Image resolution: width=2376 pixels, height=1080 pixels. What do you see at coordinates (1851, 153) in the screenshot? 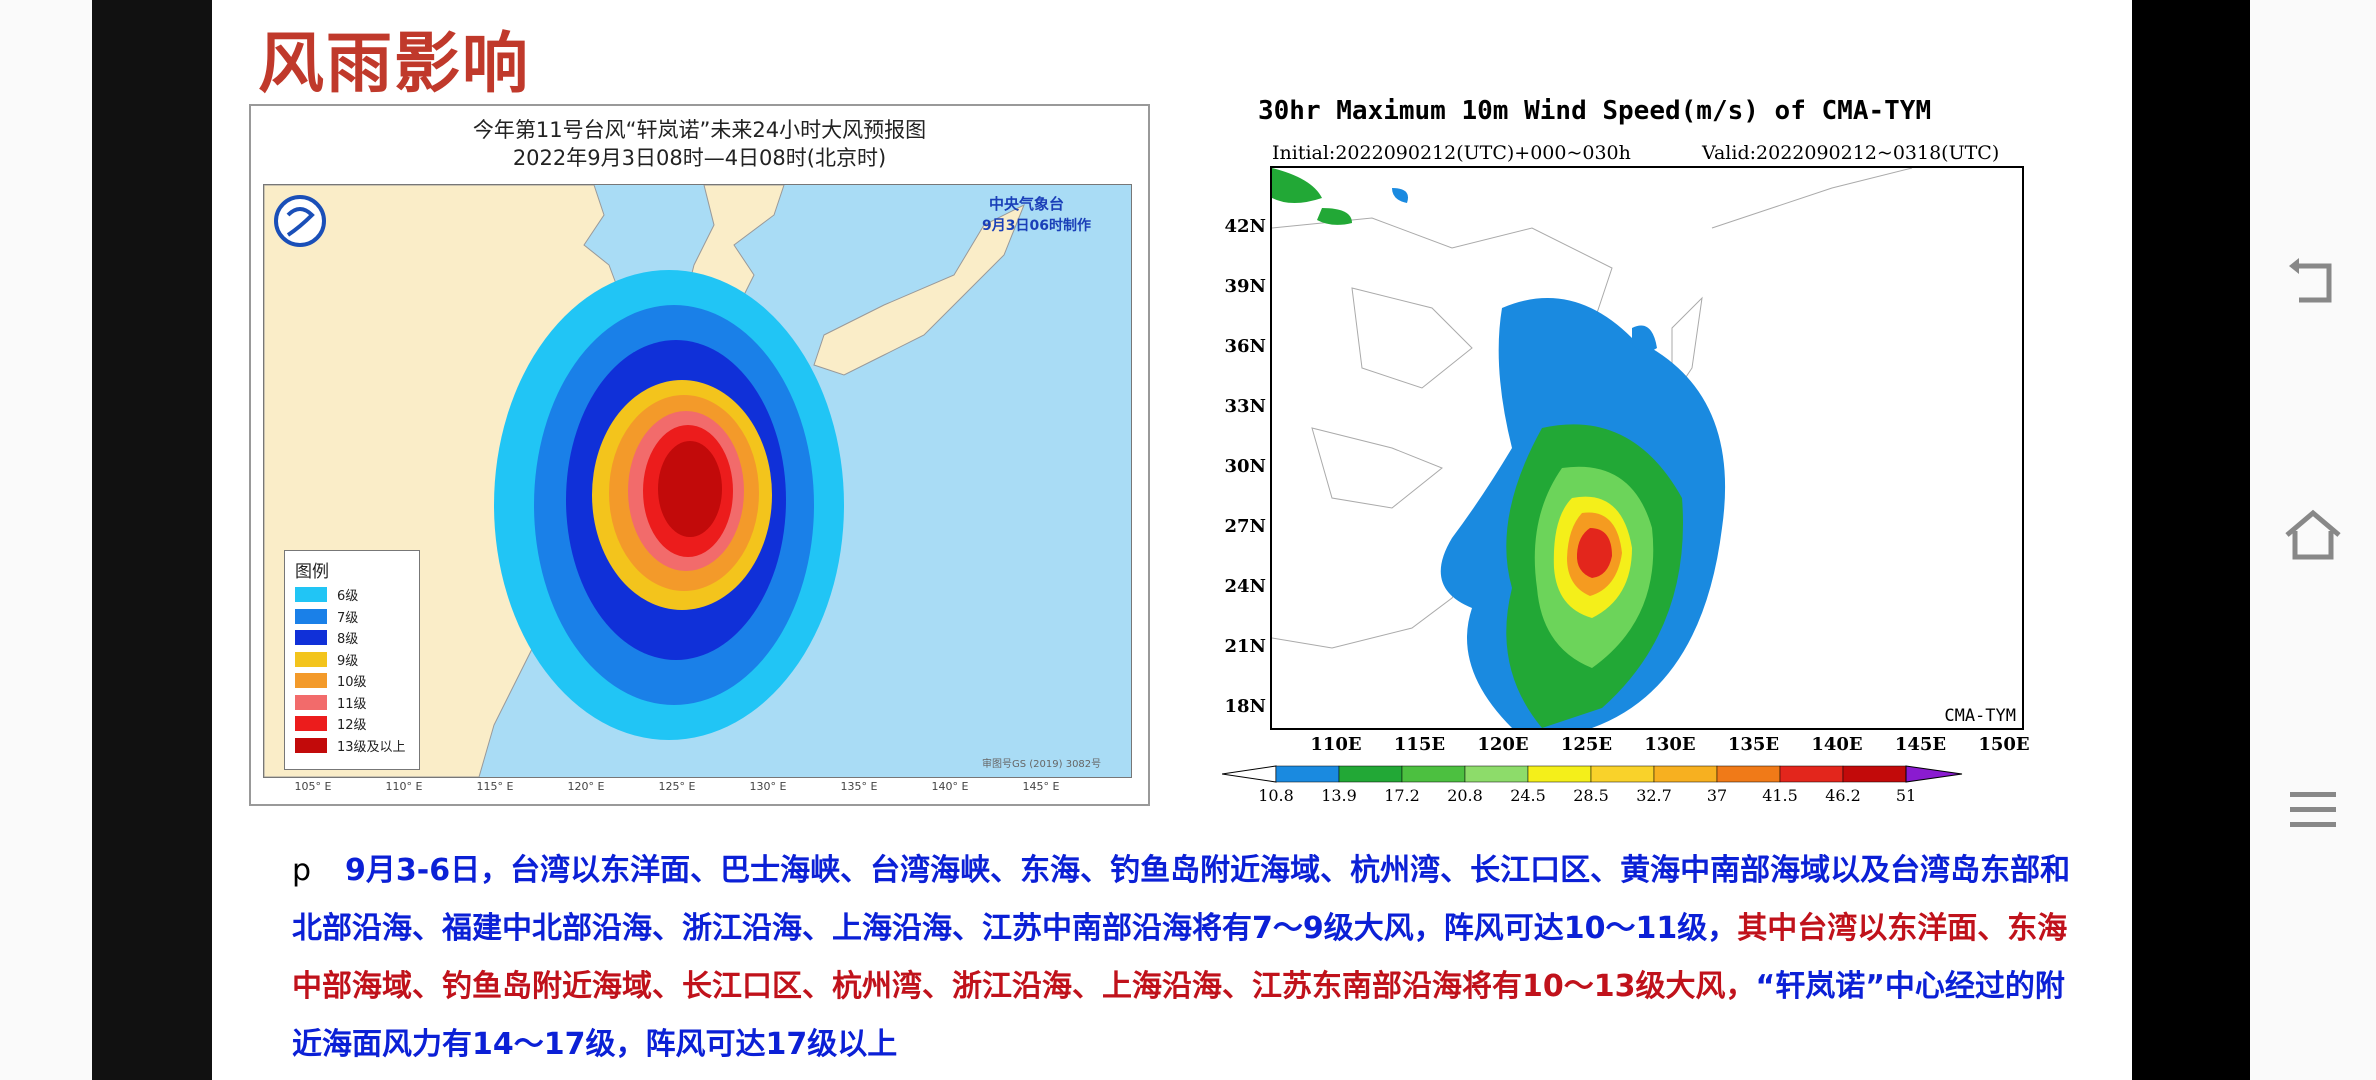
I see `map2-valid: Valid:2022090212~0318(UTC)` at bounding box center [1851, 153].